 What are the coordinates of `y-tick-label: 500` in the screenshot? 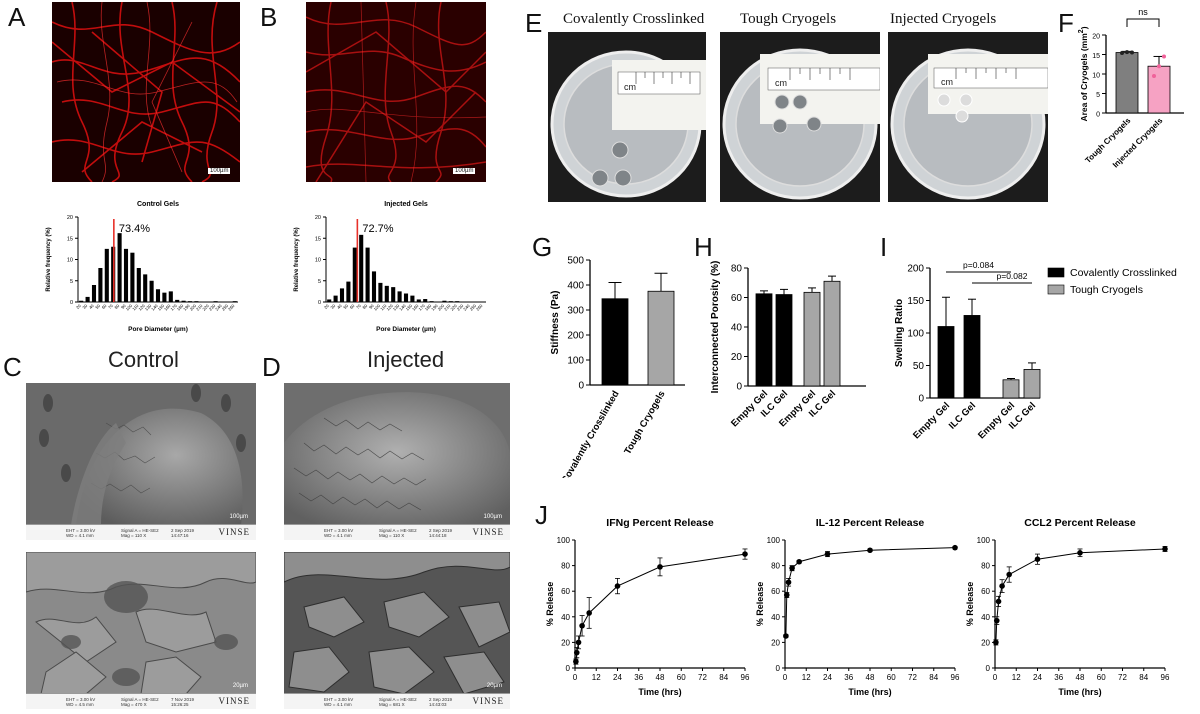 It's located at (575, 261).